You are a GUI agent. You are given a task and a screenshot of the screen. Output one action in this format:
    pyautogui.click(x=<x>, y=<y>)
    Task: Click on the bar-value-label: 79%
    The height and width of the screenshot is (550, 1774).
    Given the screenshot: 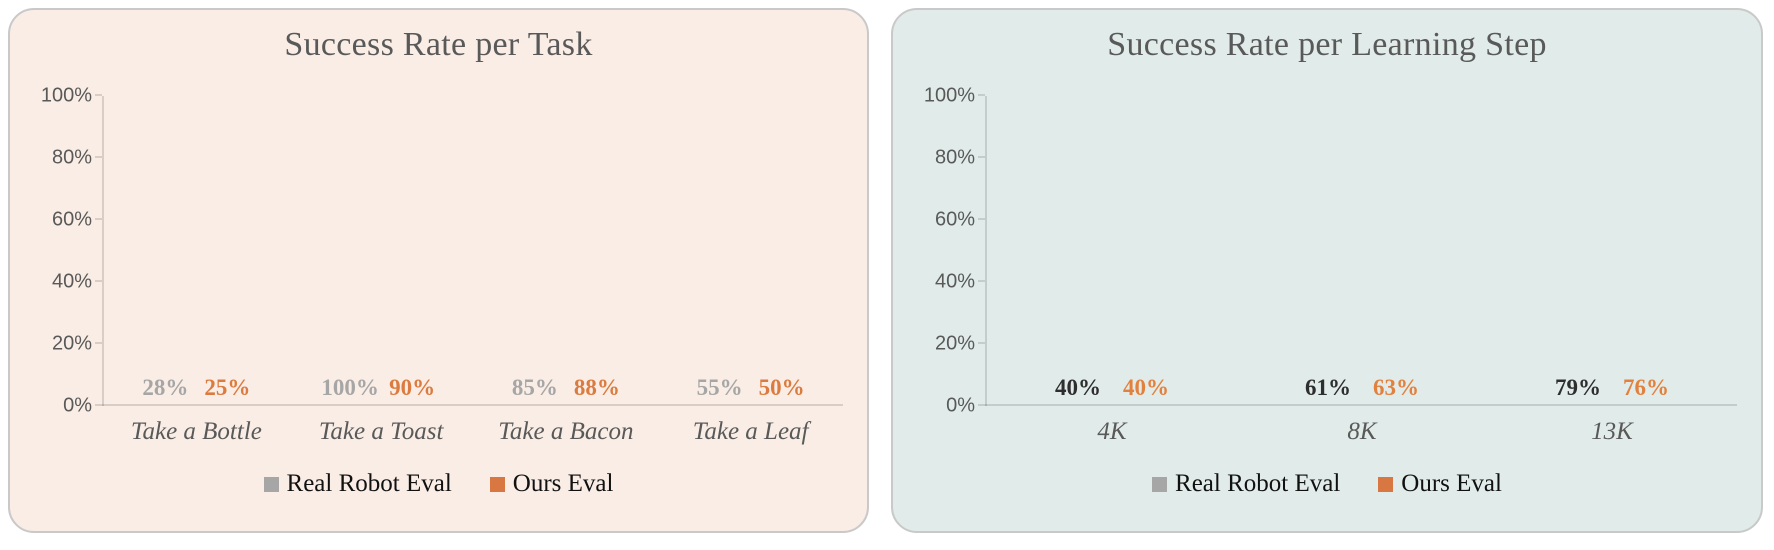 What is the action you would take?
    pyautogui.click(x=1578, y=387)
    